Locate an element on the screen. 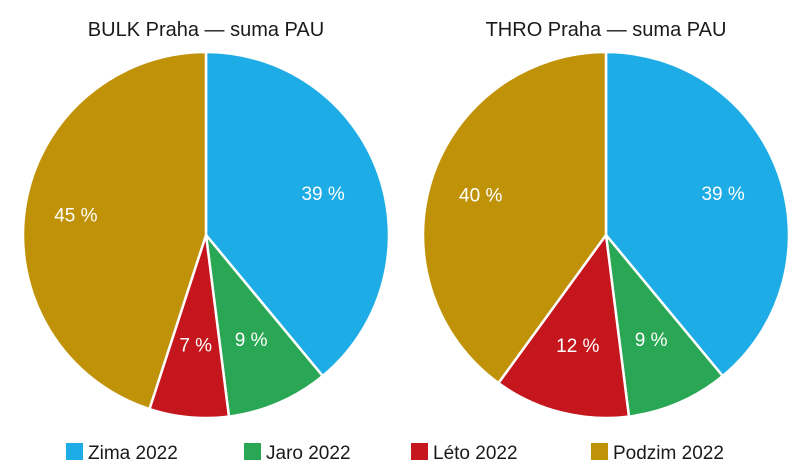 The image size is (800, 475). chart-title: THRO Praha — suma PAU is located at coordinates (606, 30).